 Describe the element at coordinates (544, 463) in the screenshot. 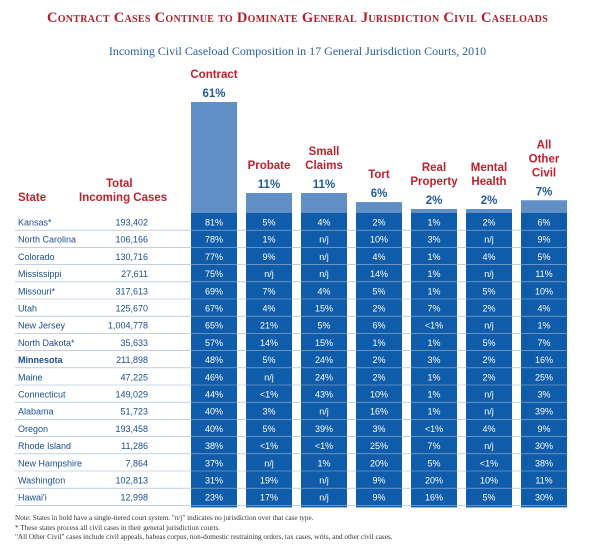

I see `cell-percent: 38%` at that location.